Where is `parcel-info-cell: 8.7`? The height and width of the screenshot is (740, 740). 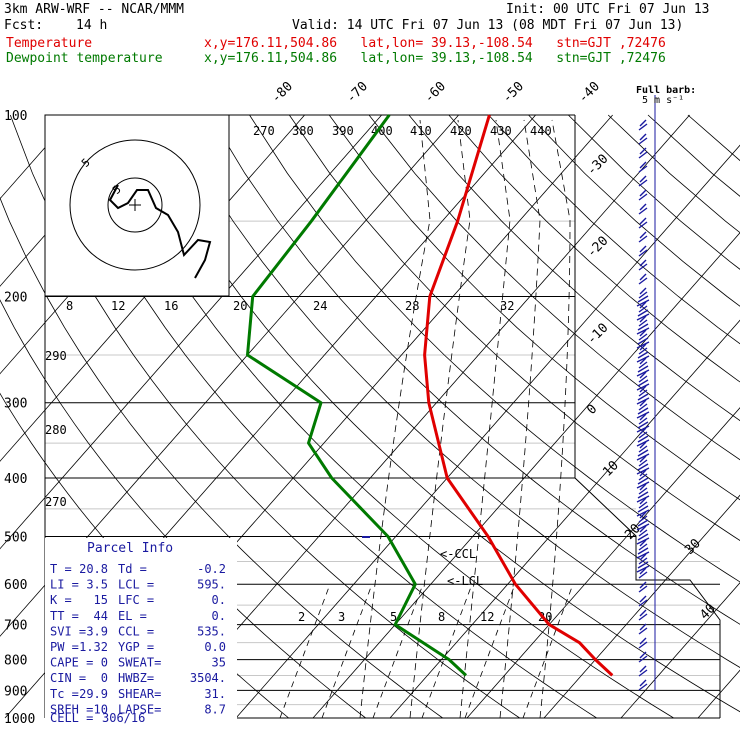
parcel-info-cell: 8.7 is located at coordinates (215, 709).